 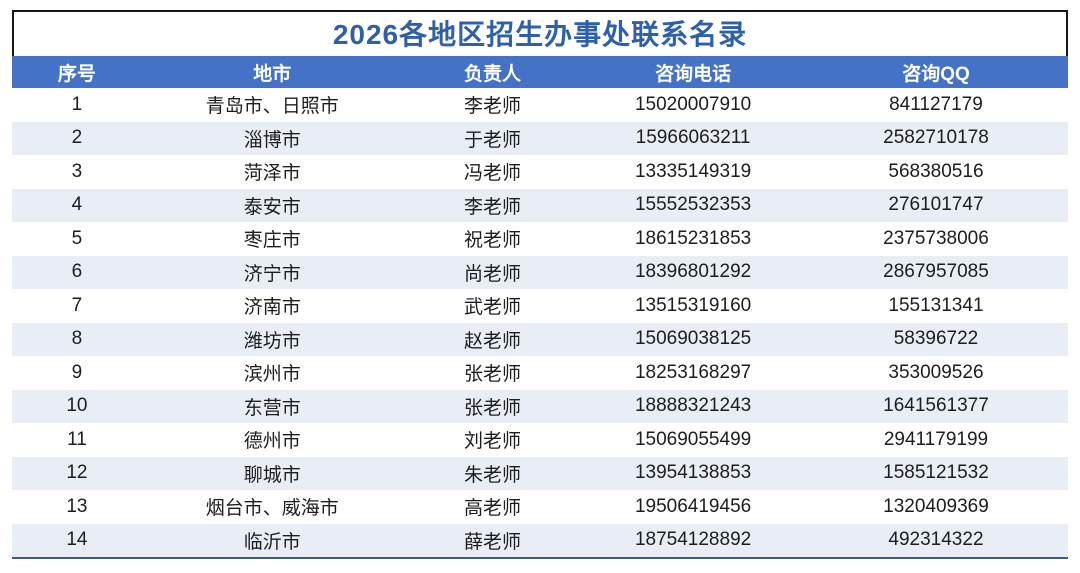 What do you see at coordinates (936, 205) in the screenshot?
I see `cell-qq: 276101747` at bounding box center [936, 205].